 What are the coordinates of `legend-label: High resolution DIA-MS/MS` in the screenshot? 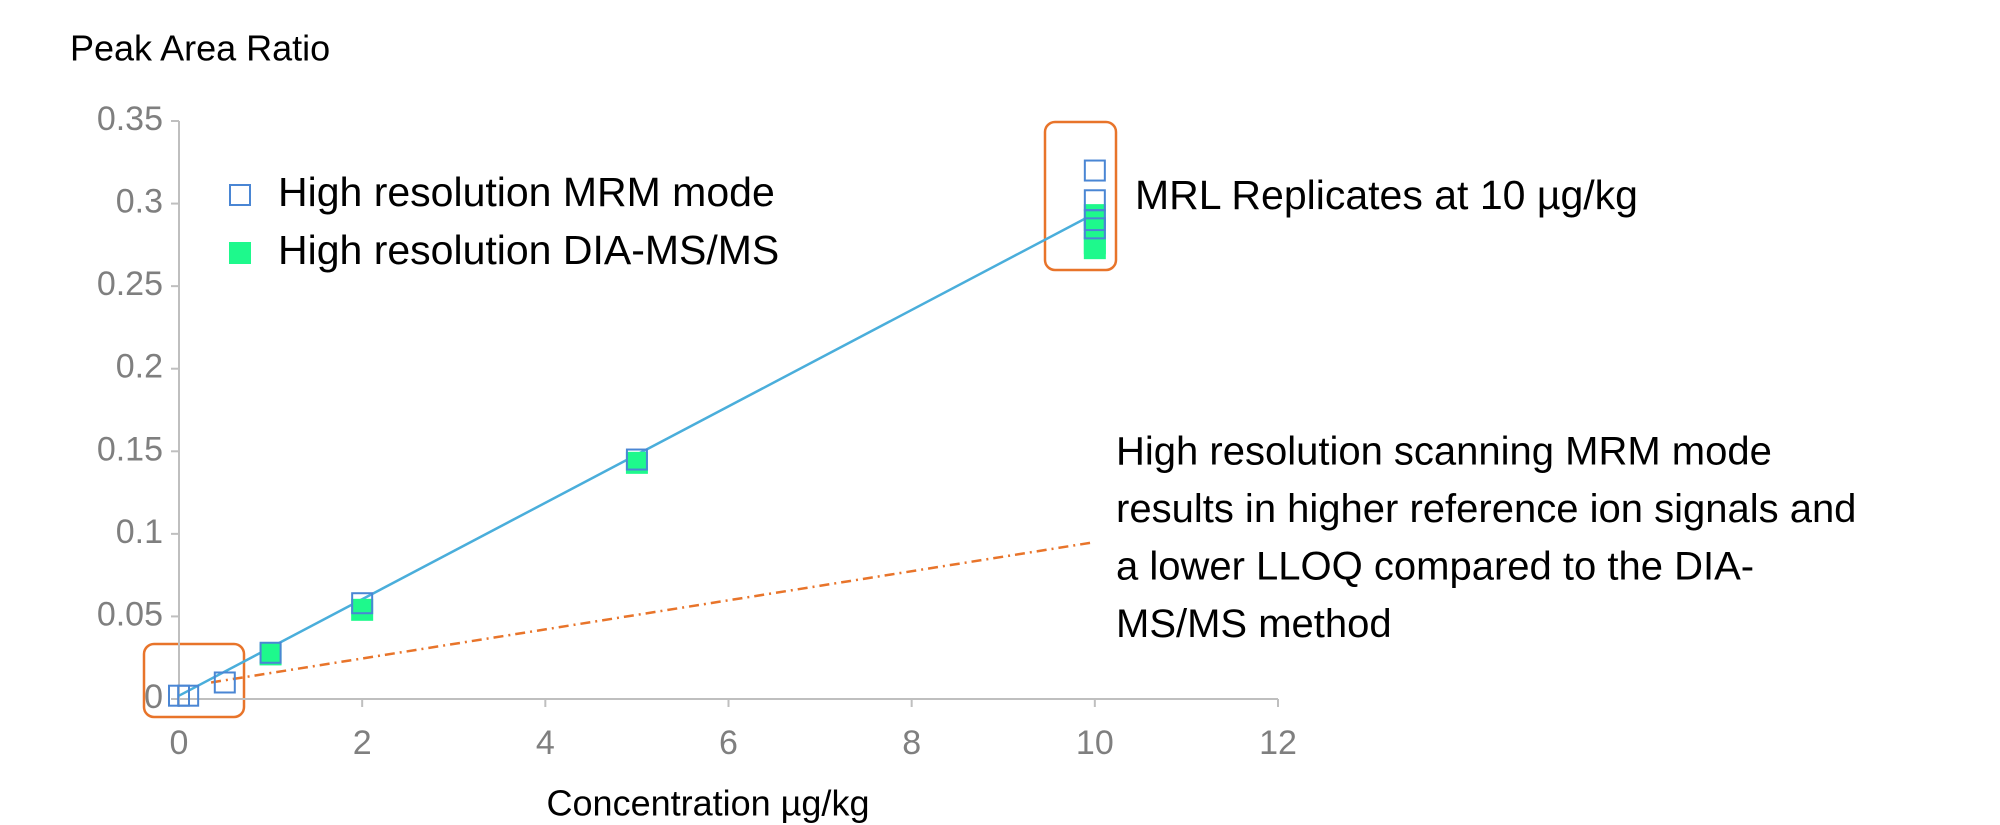 It's located at (528, 250).